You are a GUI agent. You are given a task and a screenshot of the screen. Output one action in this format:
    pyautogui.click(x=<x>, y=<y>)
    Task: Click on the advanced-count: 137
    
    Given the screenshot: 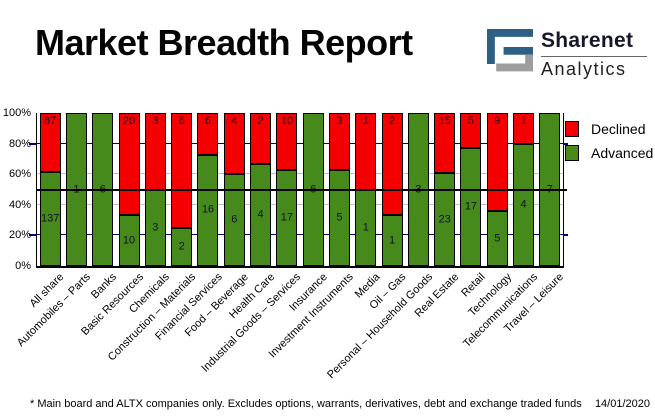 What is the action you would take?
    pyautogui.click(x=50, y=218)
    